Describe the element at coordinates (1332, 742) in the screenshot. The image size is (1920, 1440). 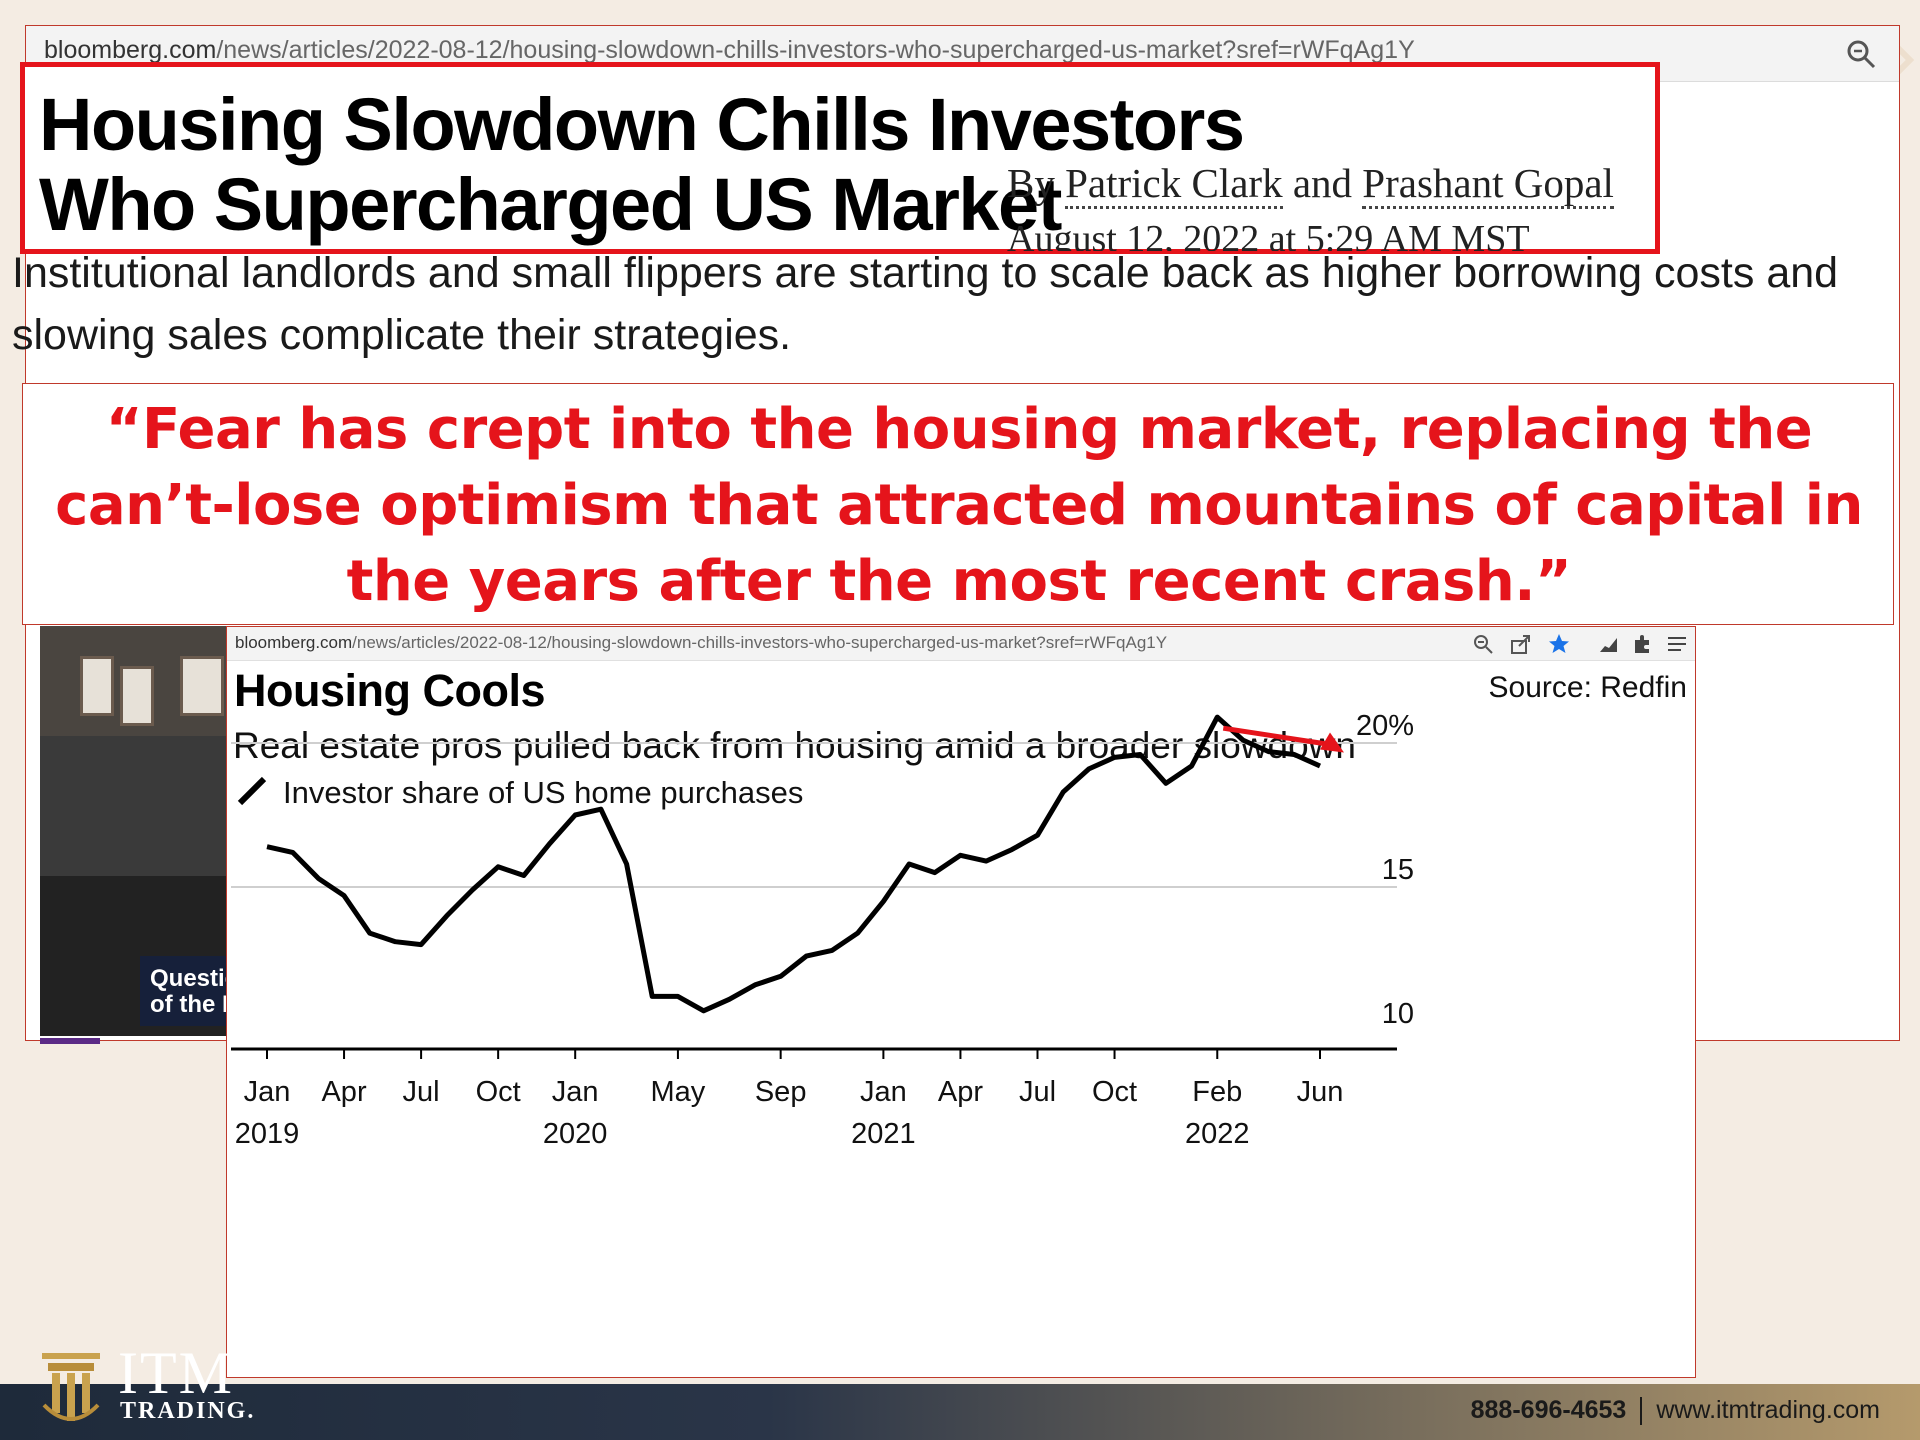
I see `annotation-arrowhead` at that location.